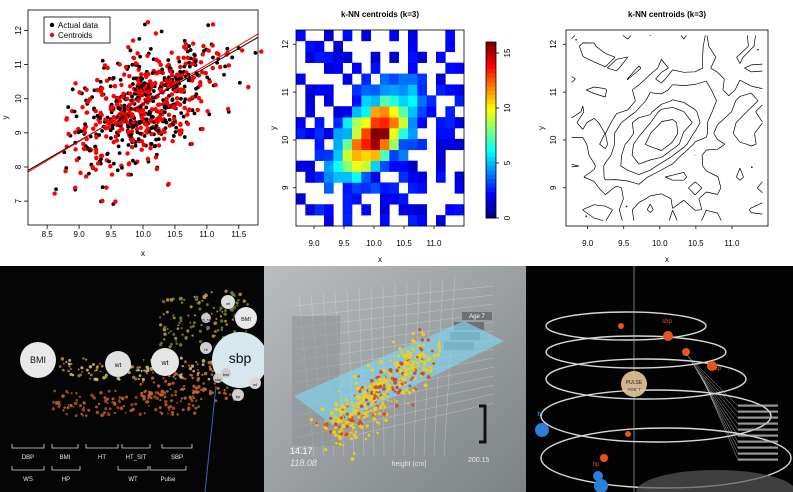 This screenshot has height=492, width=793. Describe the element at coordinates (541, 128) in the screenshot. I see `y-axis-label: y` at that location.